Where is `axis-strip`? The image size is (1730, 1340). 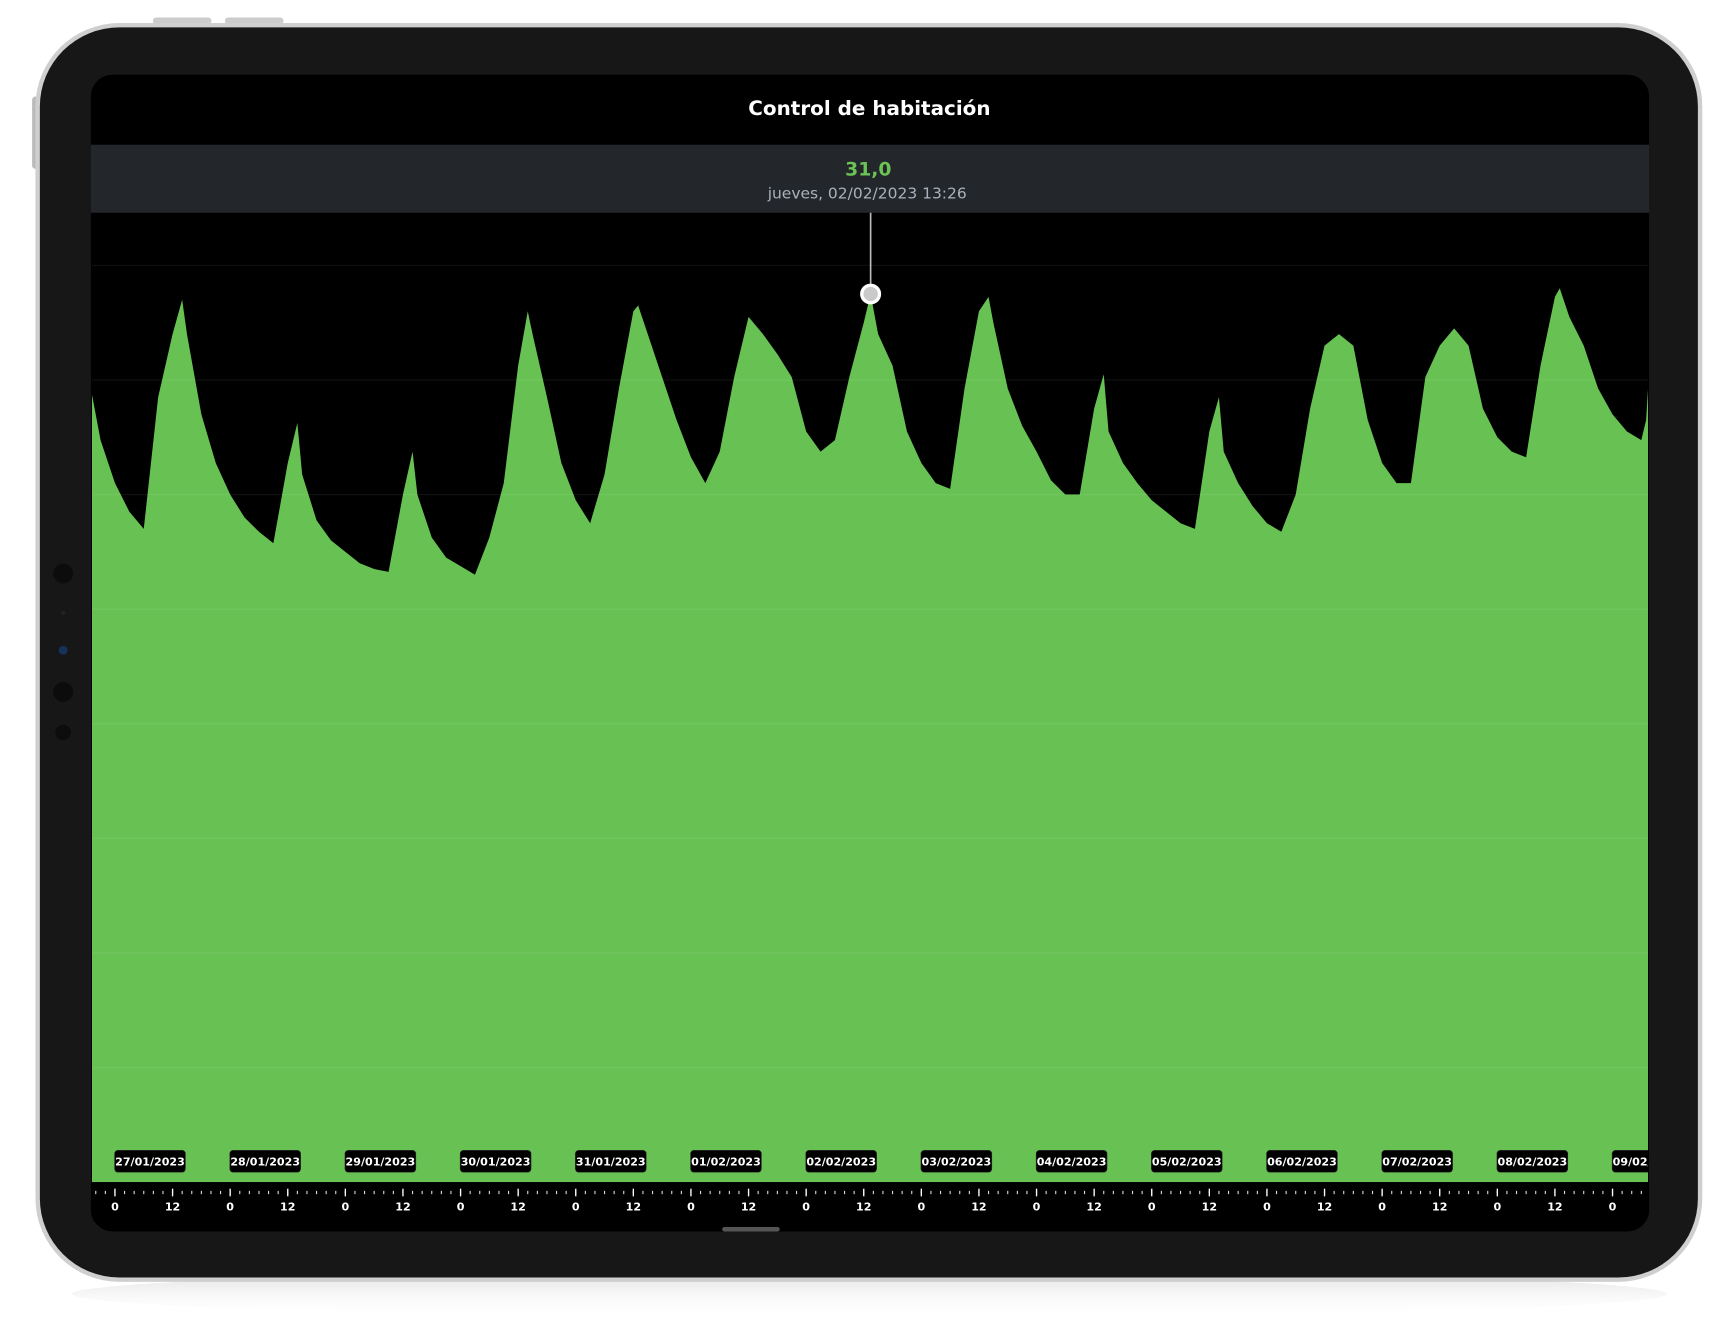 axis-strip is located at coordinates (870, 1207).